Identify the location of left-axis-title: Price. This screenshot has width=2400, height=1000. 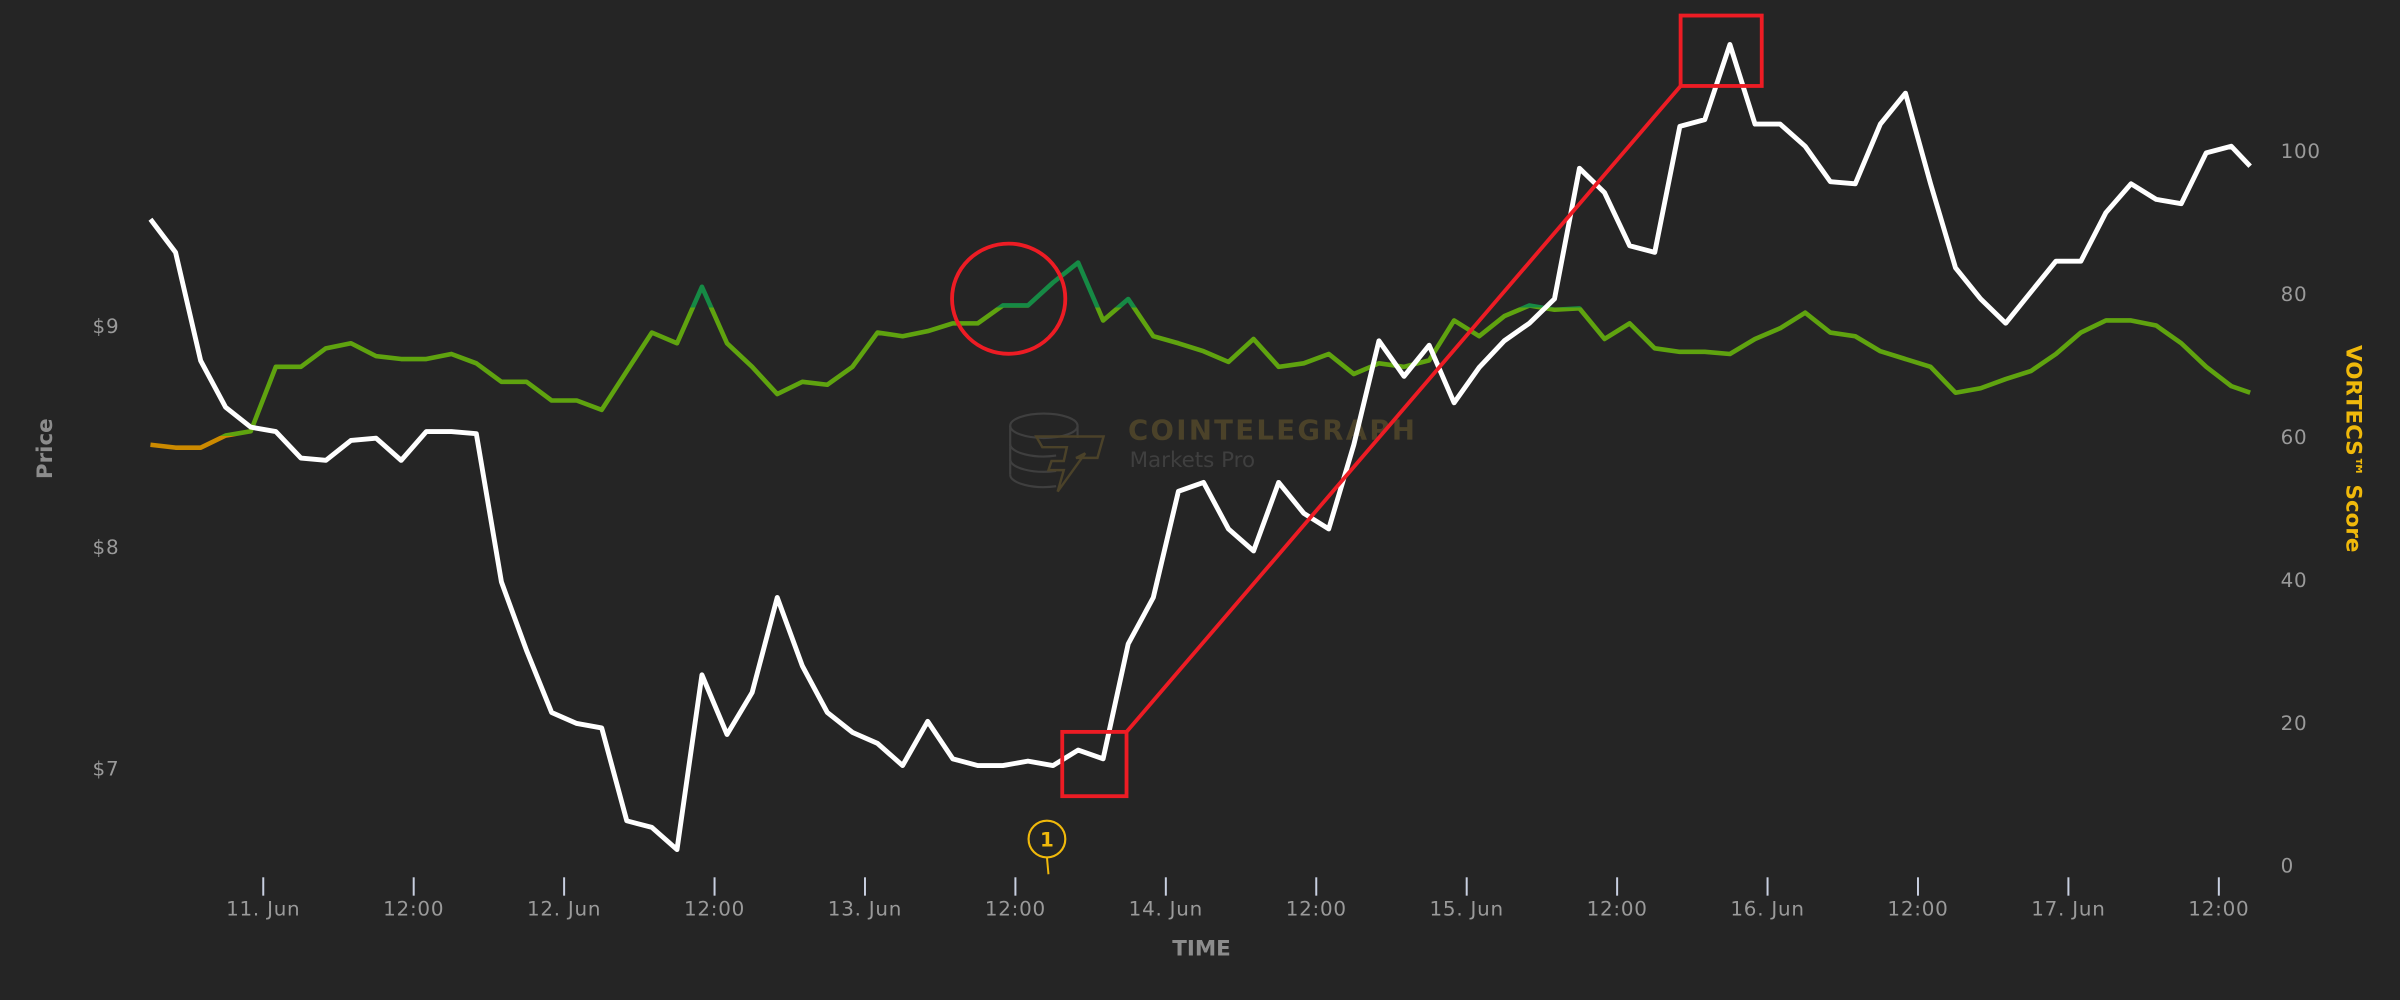
(45, 448).